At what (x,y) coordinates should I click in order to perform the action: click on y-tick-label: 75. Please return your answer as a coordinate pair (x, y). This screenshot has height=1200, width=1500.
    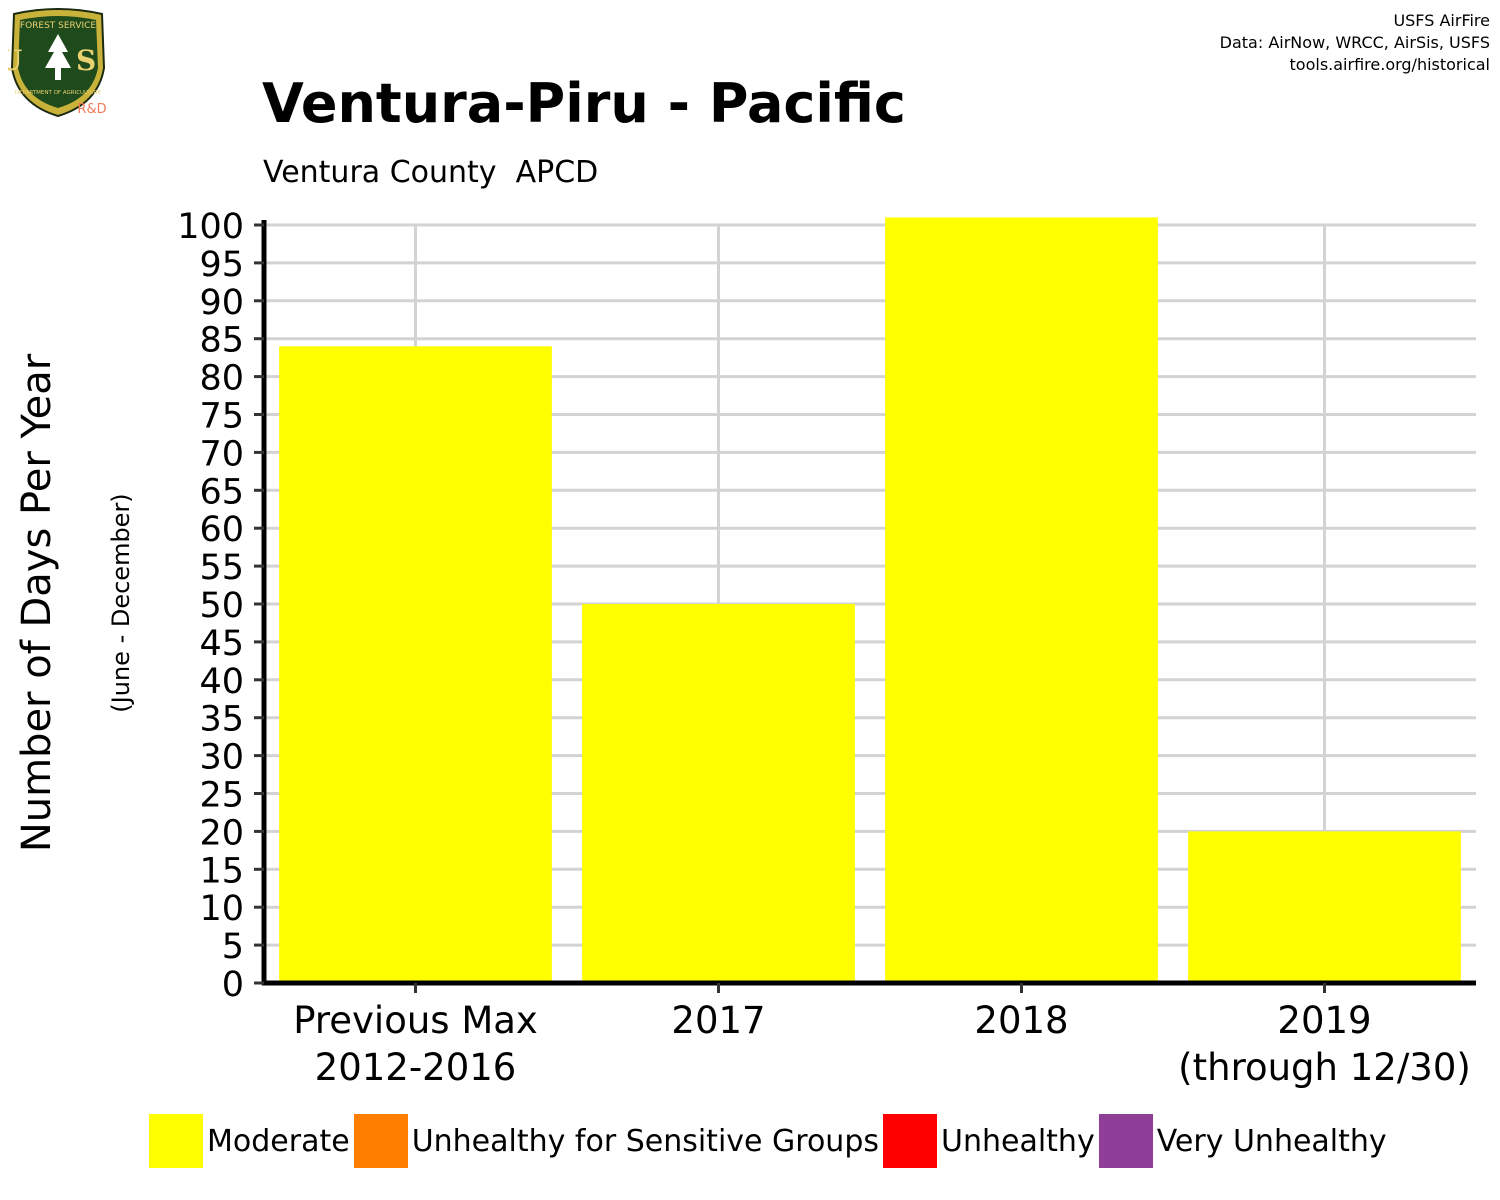
    Looking at the image, I should click on (221, 417).